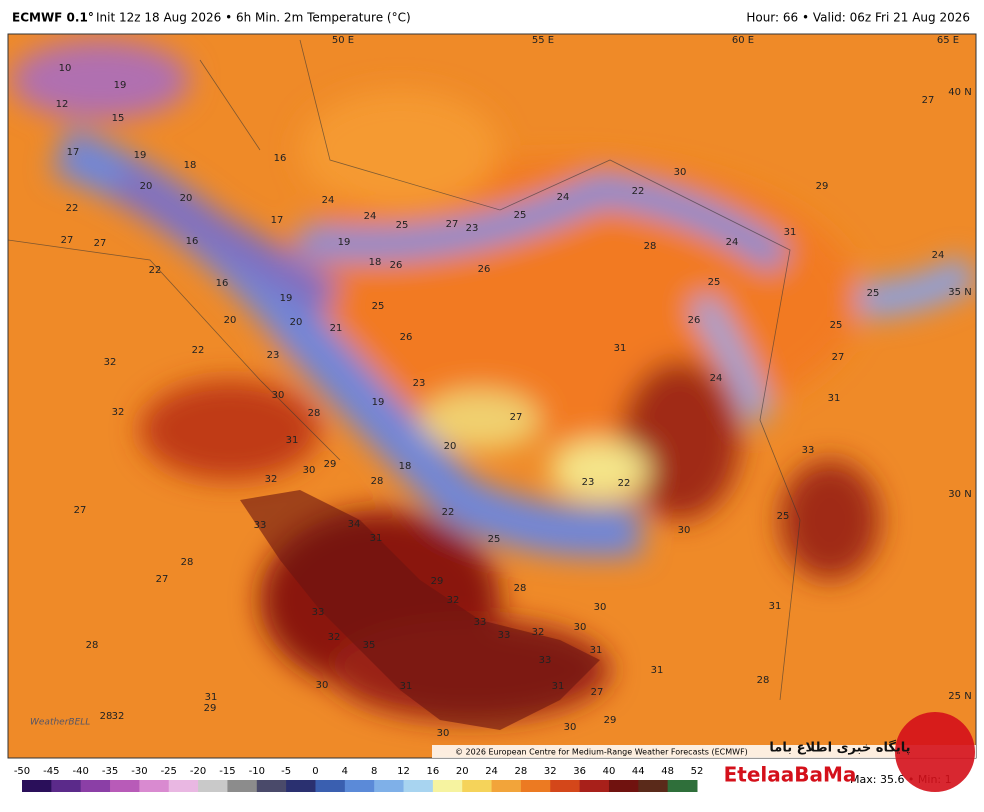  Describe the element at coordinates (227, 771) in the screenshot. I see `colorbar-tick: -15` at that location.